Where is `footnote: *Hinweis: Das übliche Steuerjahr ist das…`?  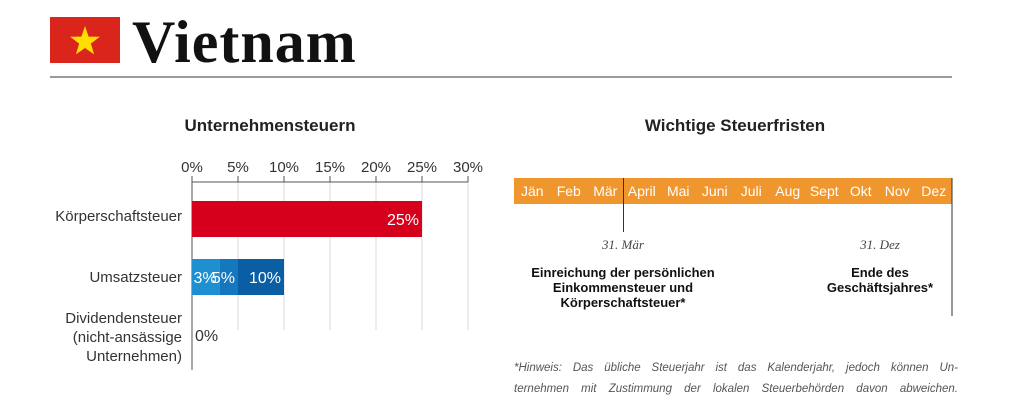
footnote: *Hinweis: Das übliche Steuerjahr ist das… is located at coordinates (736, 379).